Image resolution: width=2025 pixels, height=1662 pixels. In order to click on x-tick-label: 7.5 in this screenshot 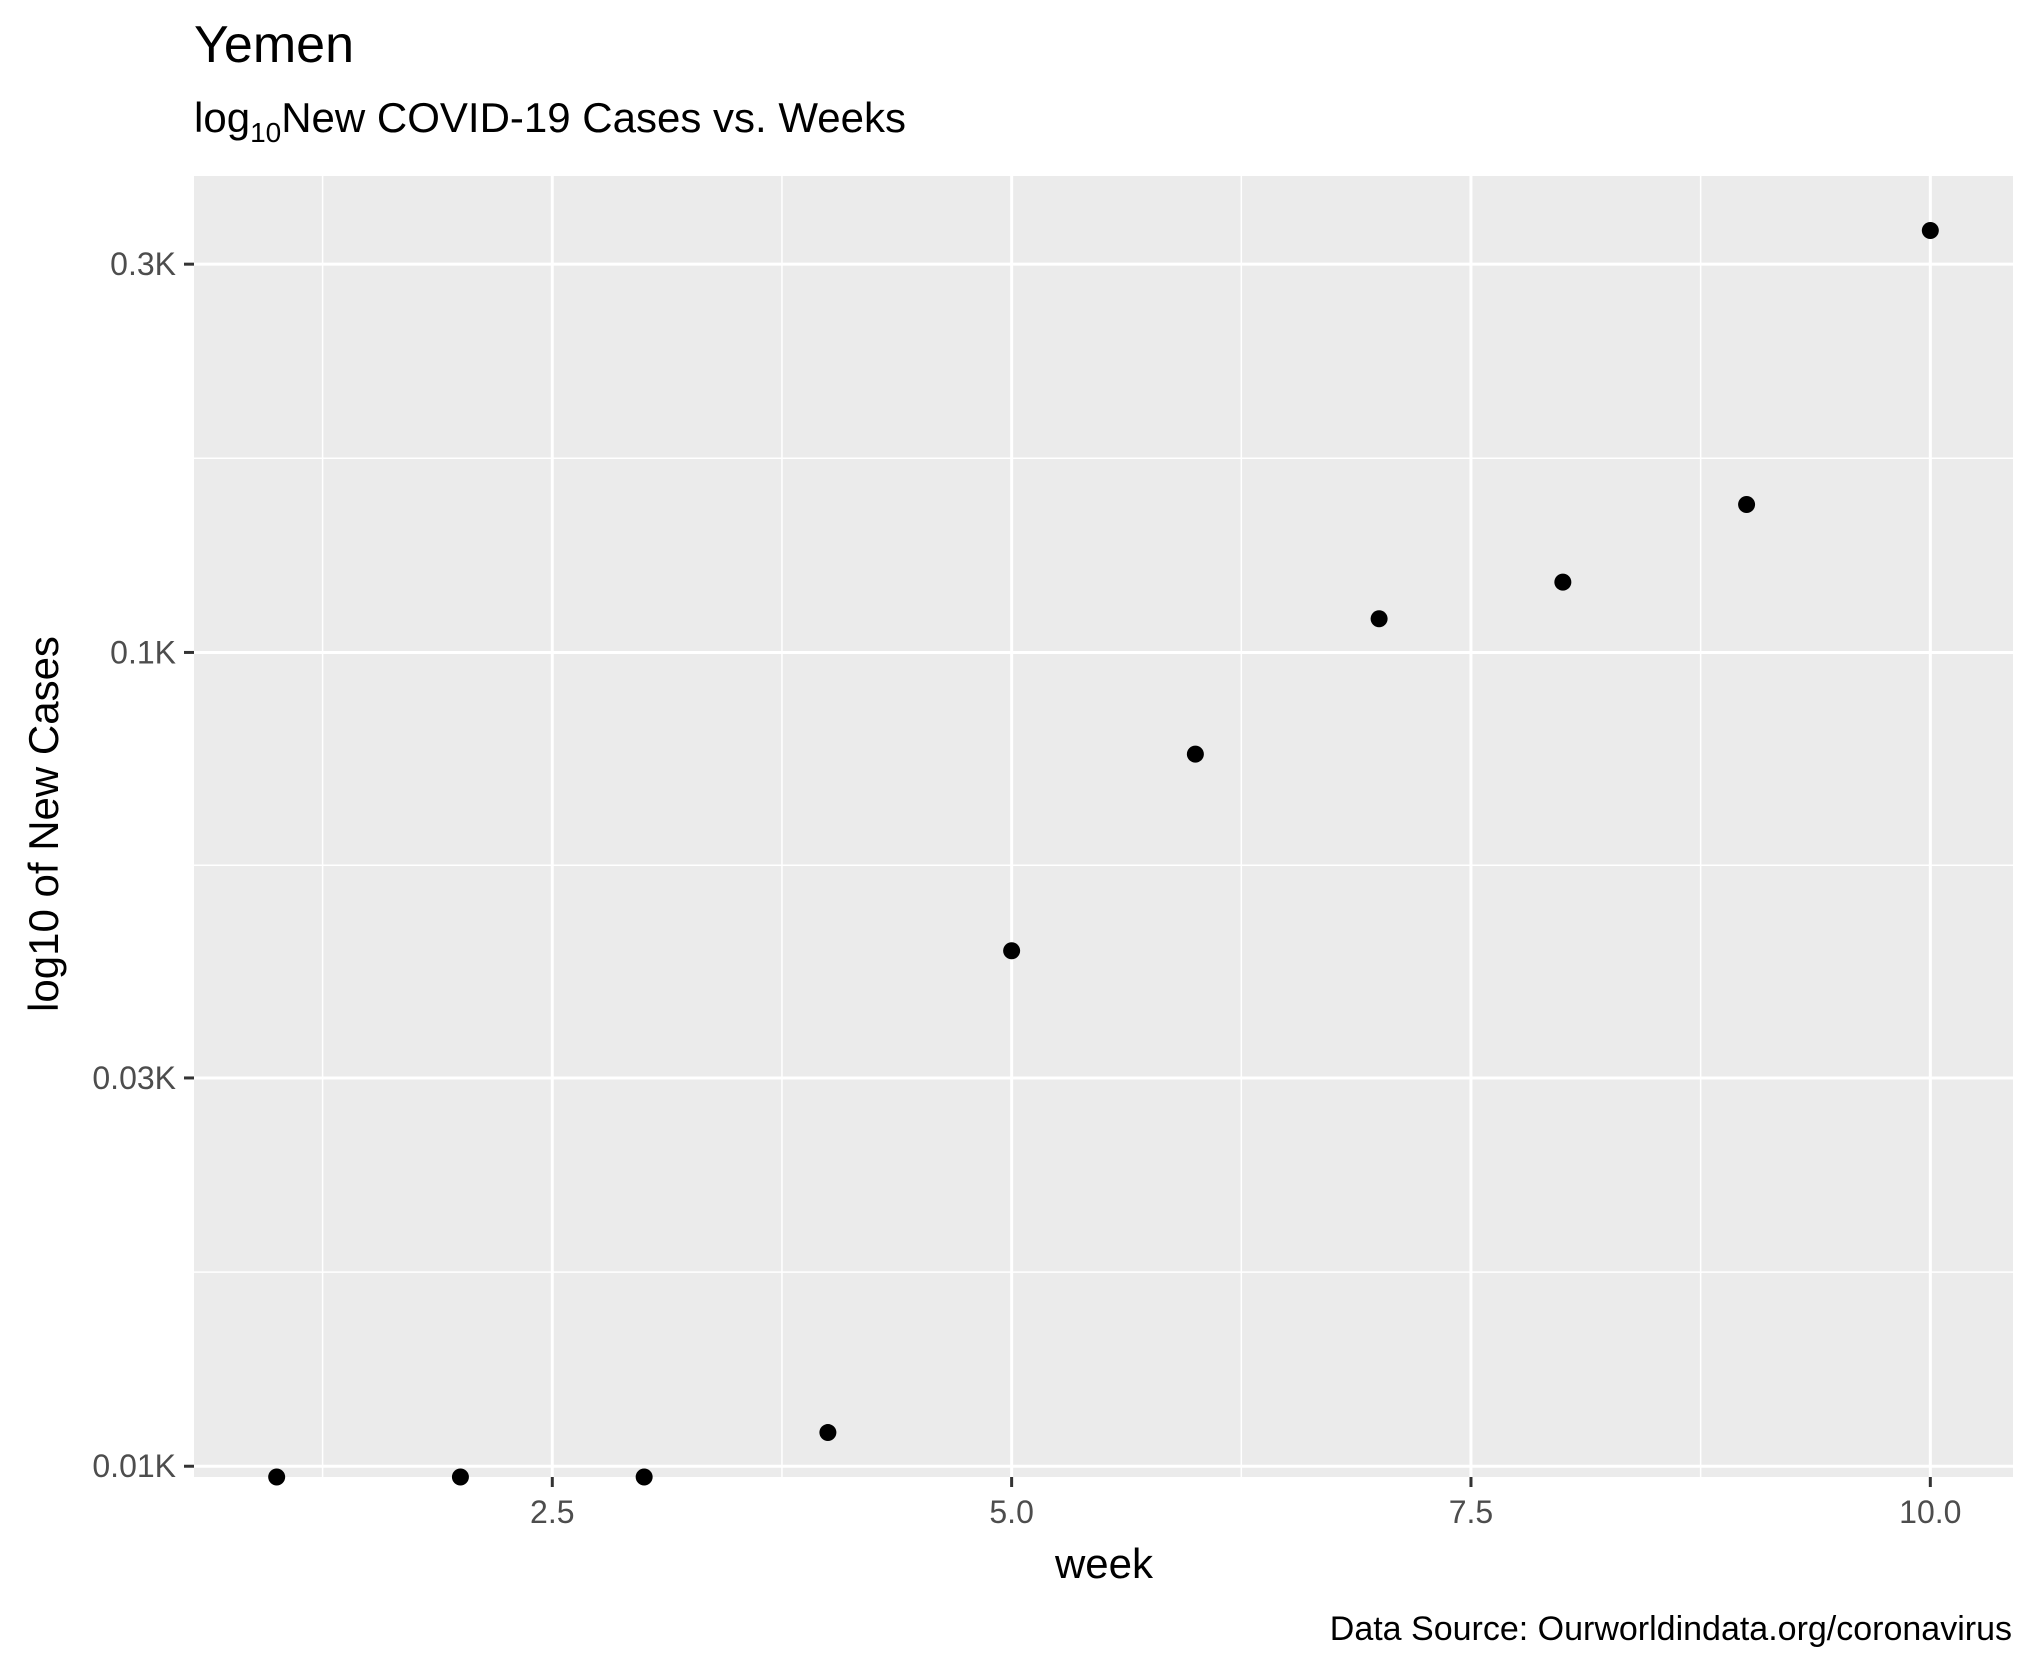, I will do `click(1471, 1512)`.